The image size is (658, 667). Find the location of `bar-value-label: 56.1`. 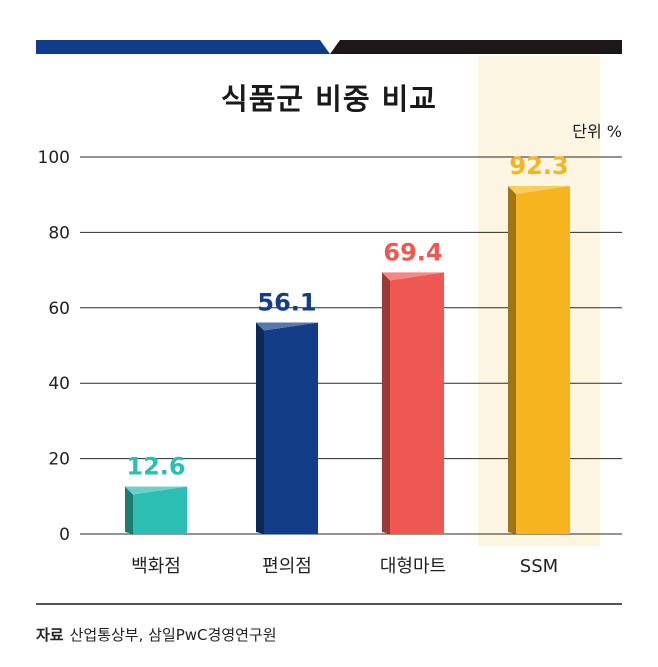

bar-value-label: 56.1 is located at coordinates (286, 303).